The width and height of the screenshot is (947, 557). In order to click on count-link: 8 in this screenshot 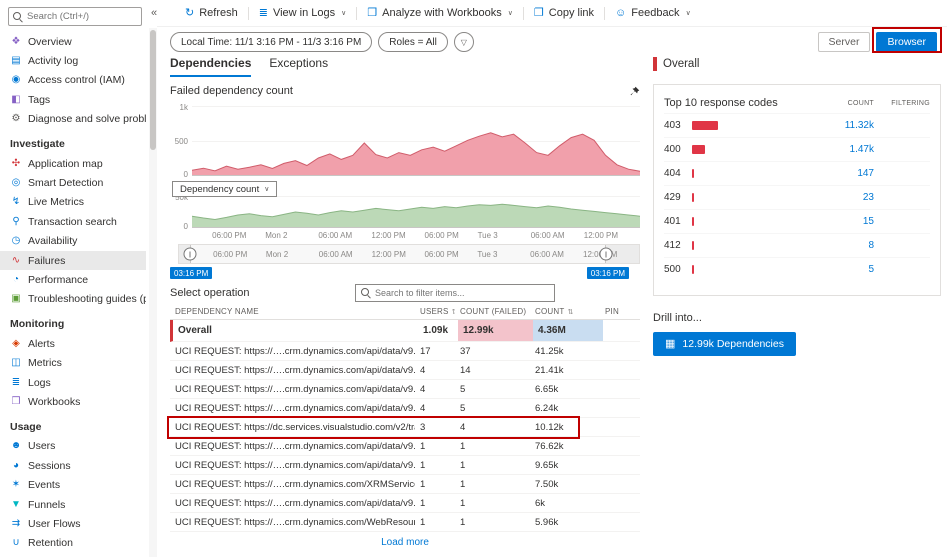, I will do `click(871, 245)`.